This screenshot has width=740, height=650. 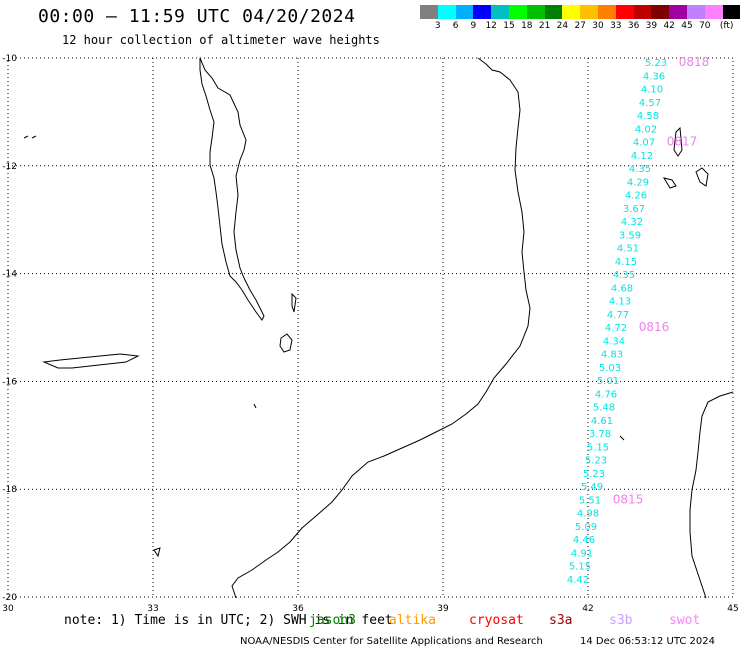 I want to click on longitude-label: 36, so click(x=298, y=609).